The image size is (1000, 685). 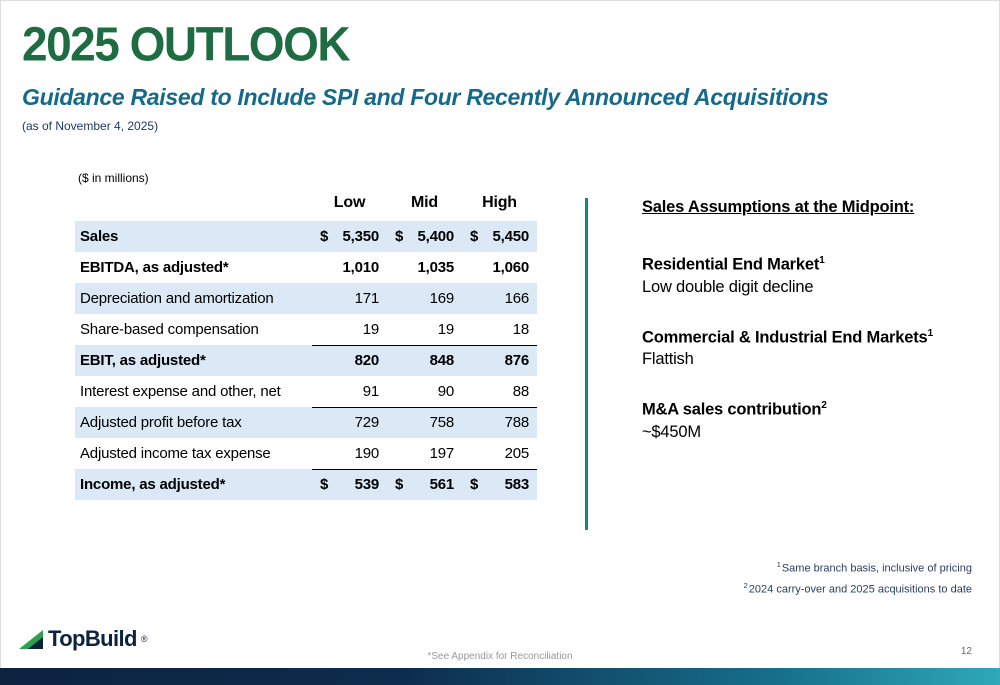 I want to click on table-row-income-tax: Adjusted income tax expense 190 197 205, so click(x=306, y=453).